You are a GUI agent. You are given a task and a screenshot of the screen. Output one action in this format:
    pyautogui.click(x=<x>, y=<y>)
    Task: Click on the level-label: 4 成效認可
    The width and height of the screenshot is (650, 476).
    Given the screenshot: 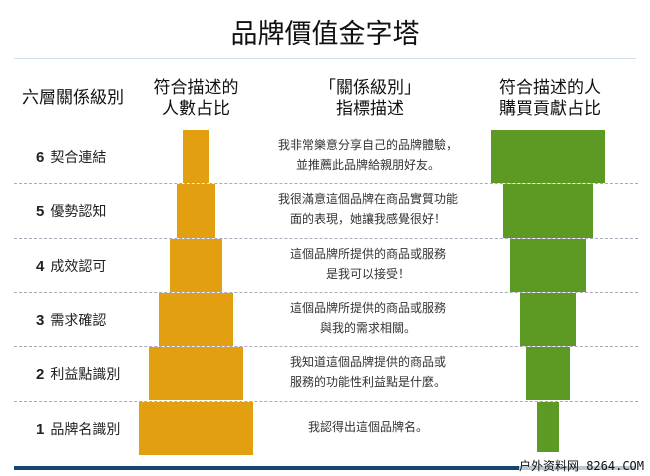 What is the action you would take?
    pyautogui.click(x=71, y=266)
    